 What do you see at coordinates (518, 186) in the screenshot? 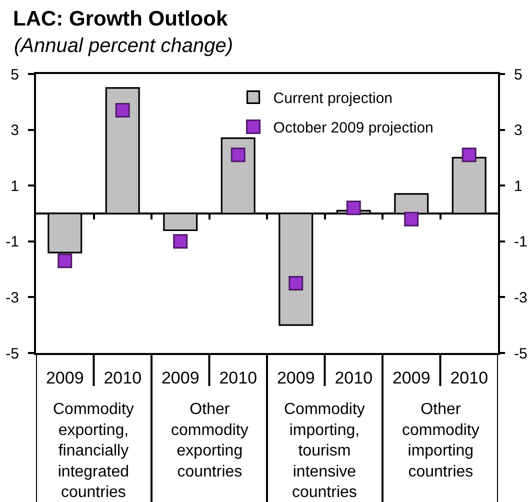
I see `y2-tick-label: 1` at bounding box center [518, 186].